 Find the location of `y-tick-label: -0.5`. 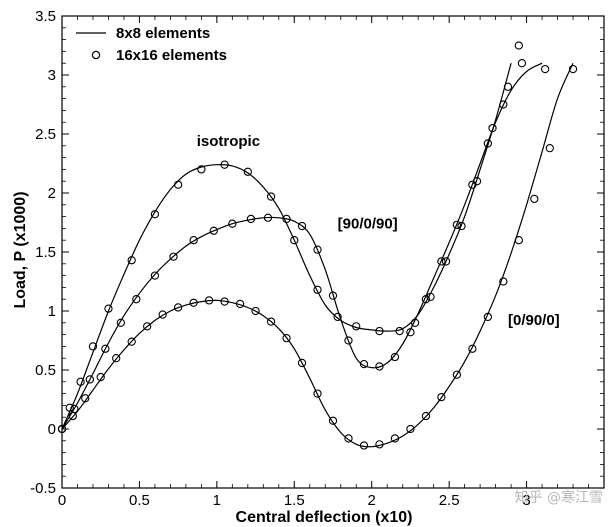

y-tick-label: -0.5 is located at coordinates (43, 488).